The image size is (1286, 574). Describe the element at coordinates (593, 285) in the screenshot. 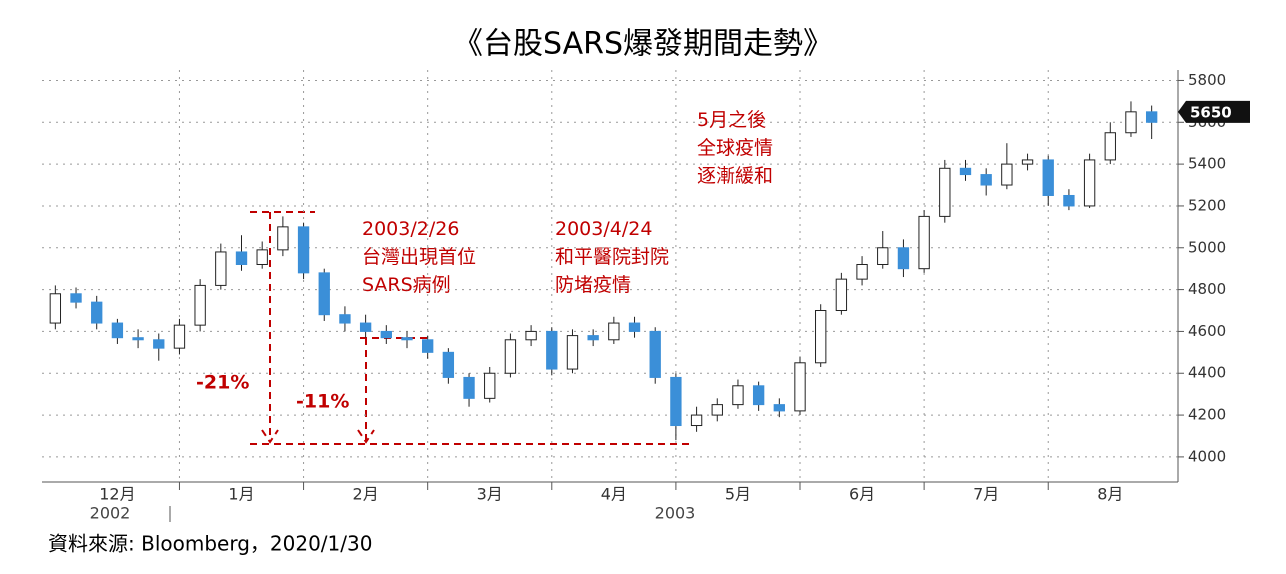

I see `annotation-line: 防堵疫情` at that location.